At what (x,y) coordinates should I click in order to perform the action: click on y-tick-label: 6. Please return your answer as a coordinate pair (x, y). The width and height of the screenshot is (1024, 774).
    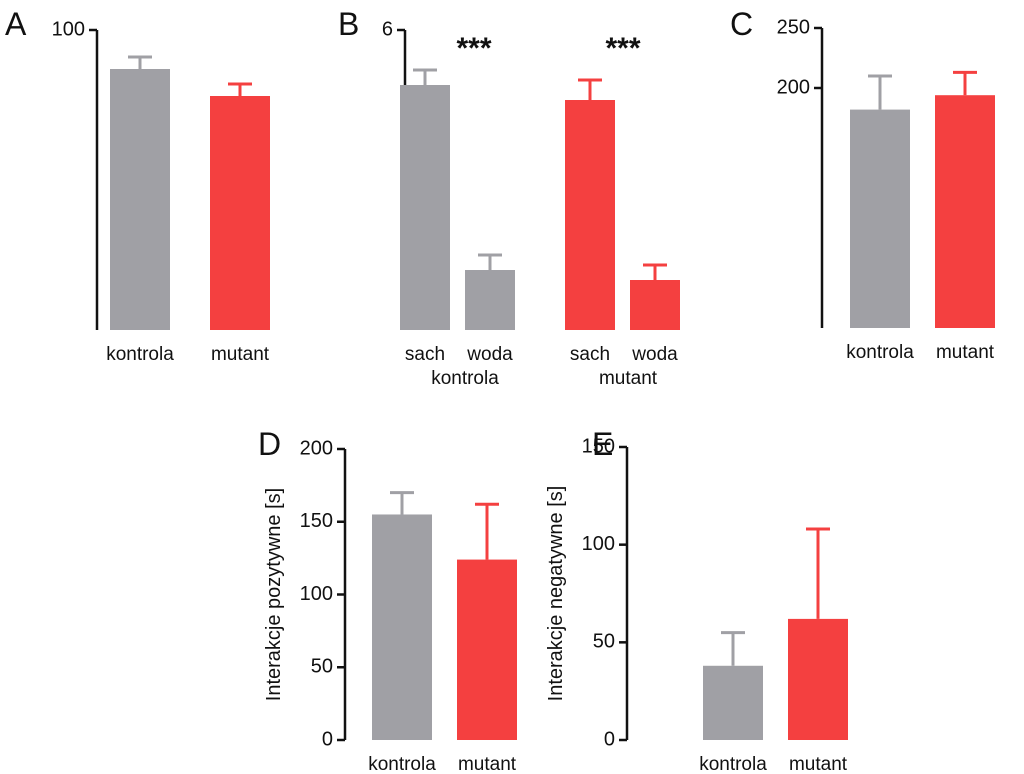
    Looking at the image, I should click on (387, 29).